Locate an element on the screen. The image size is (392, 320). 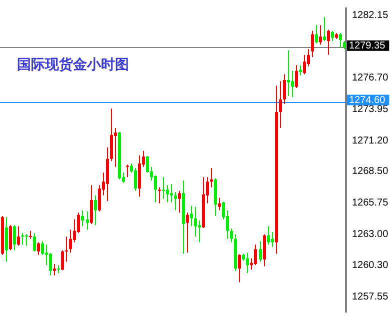
y-tick-label: 1268.50 is located at coordinates (370, 172).